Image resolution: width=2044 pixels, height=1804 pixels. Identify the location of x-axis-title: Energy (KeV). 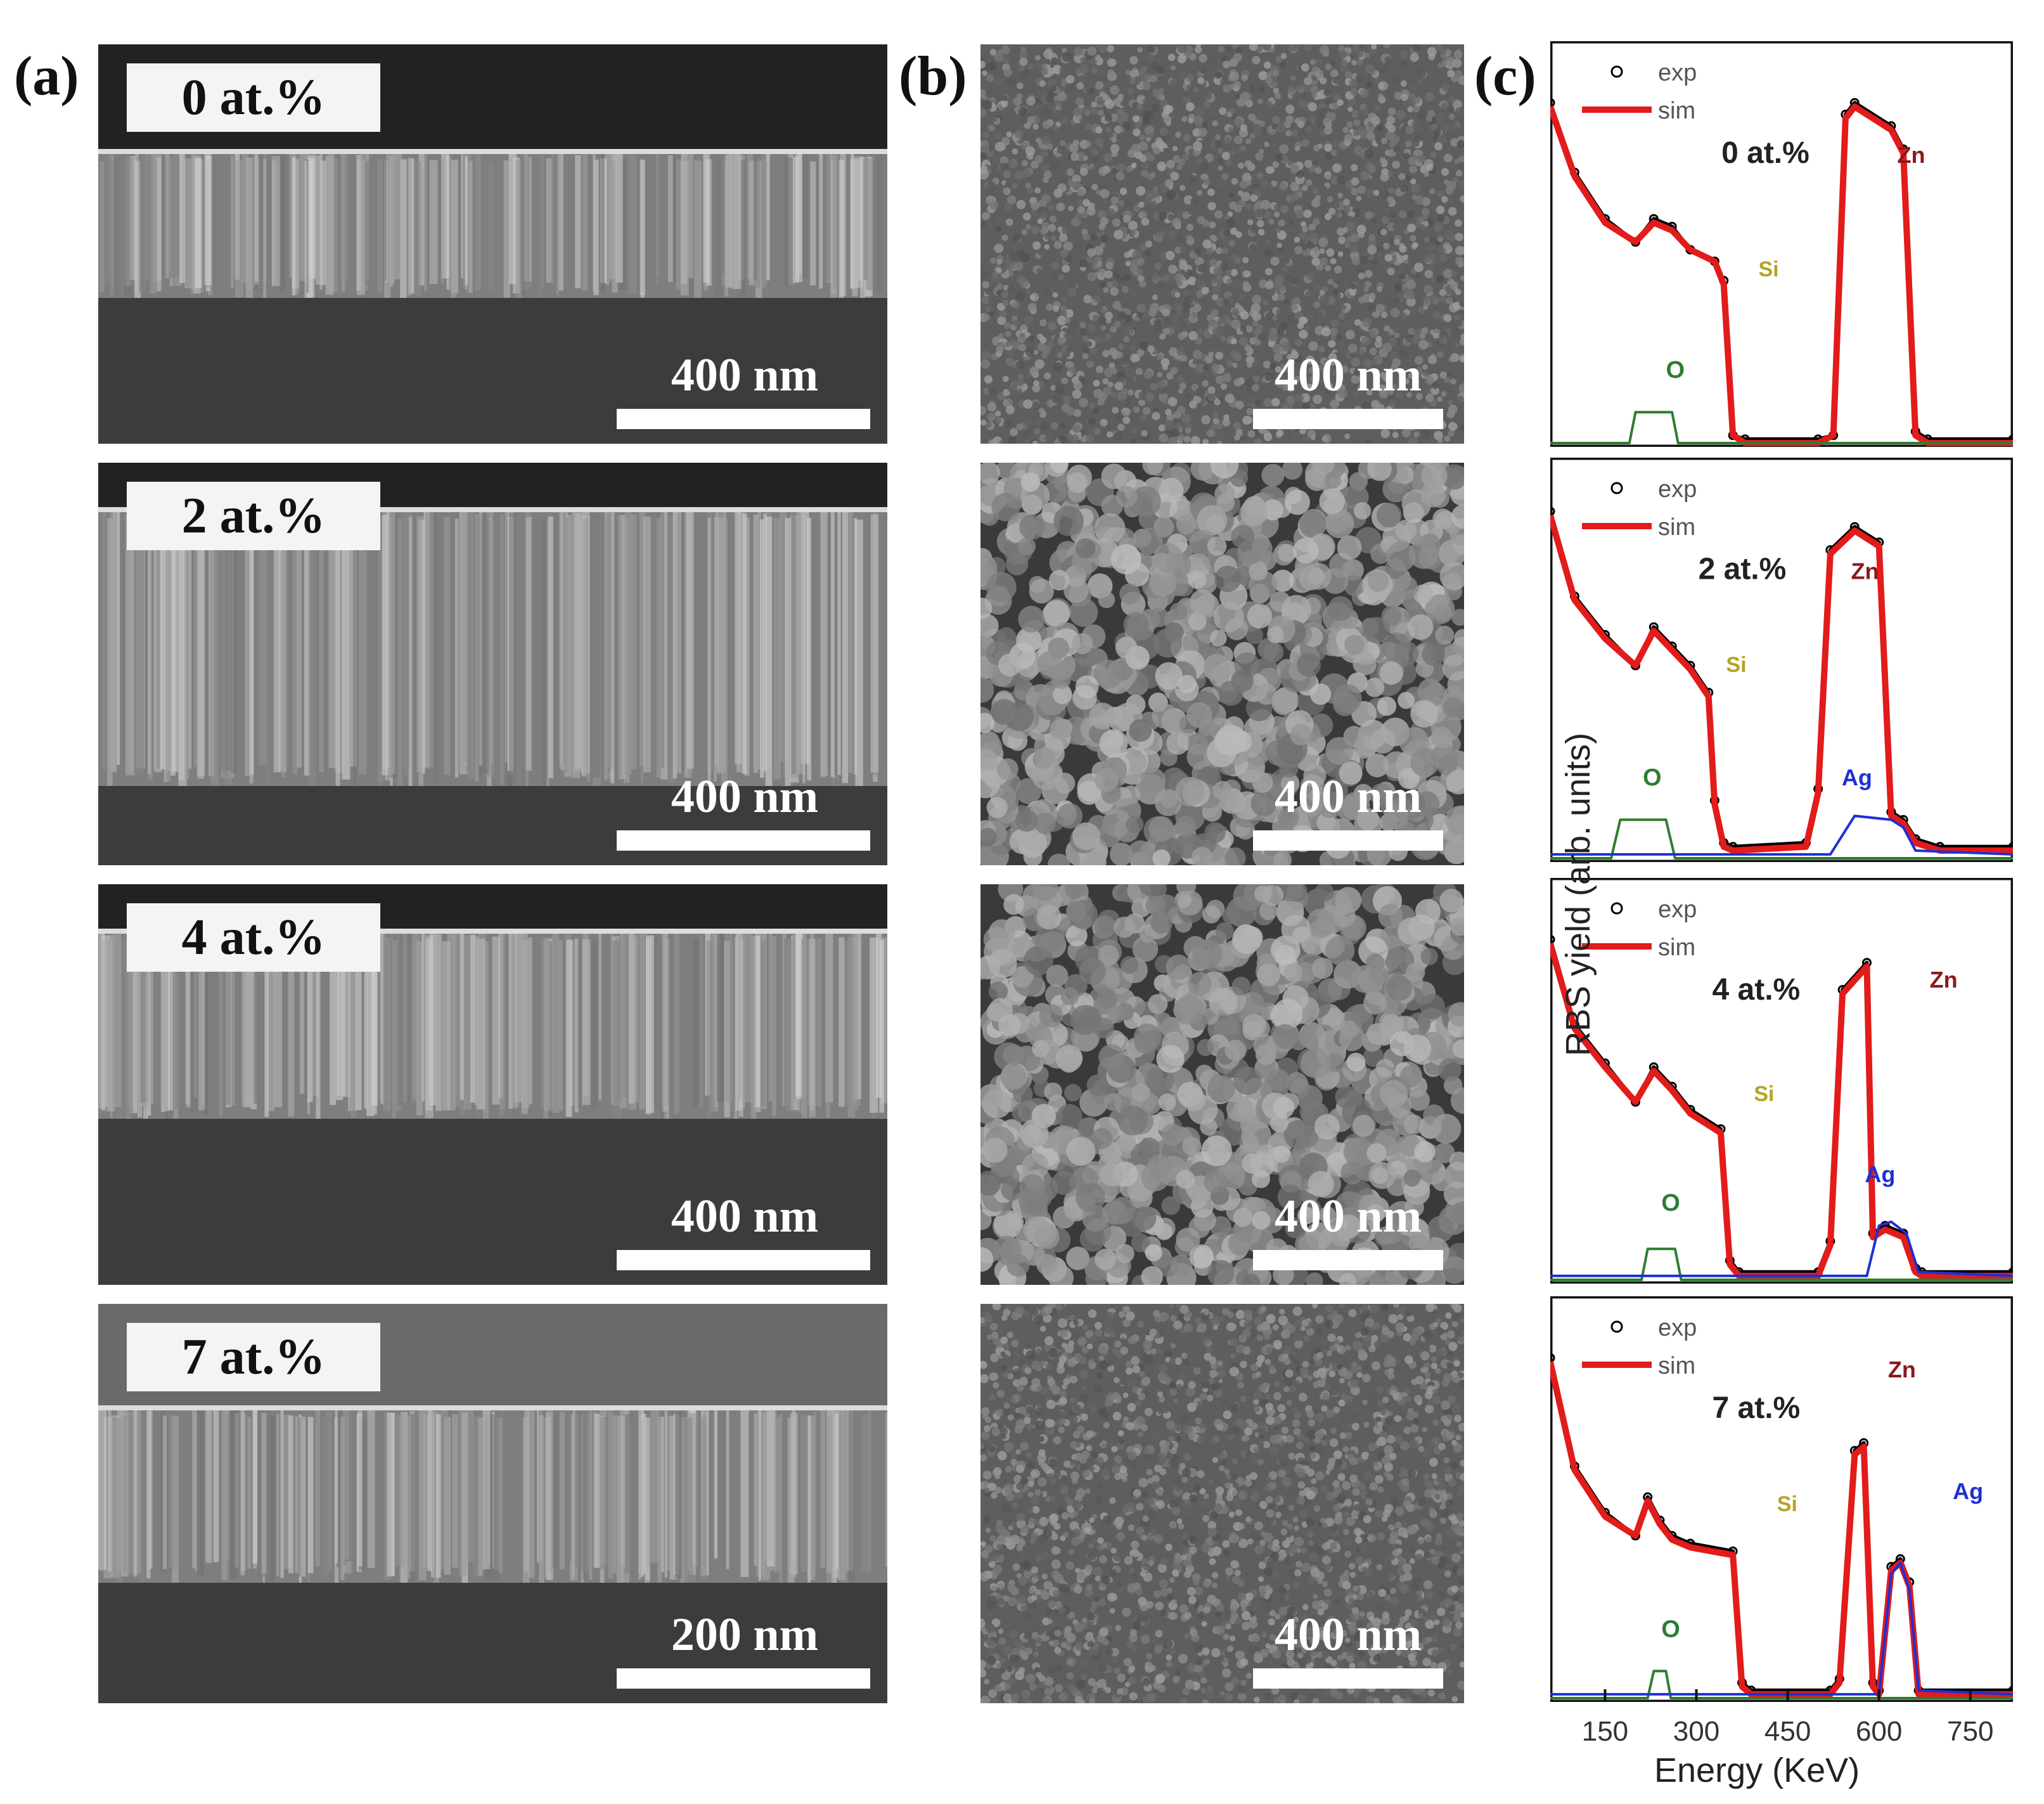
(1757, 1770).